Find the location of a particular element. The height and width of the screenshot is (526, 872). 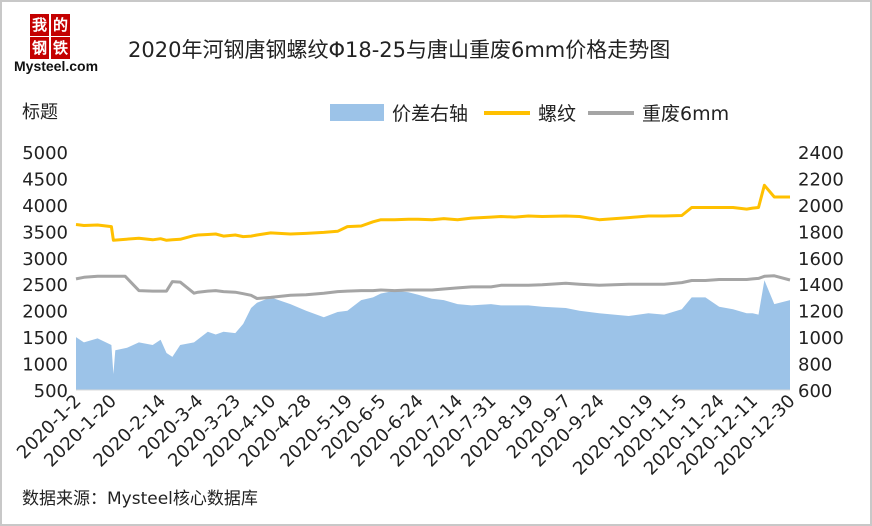

y-tick-label: 3000 is located at coordinates (45, 259).